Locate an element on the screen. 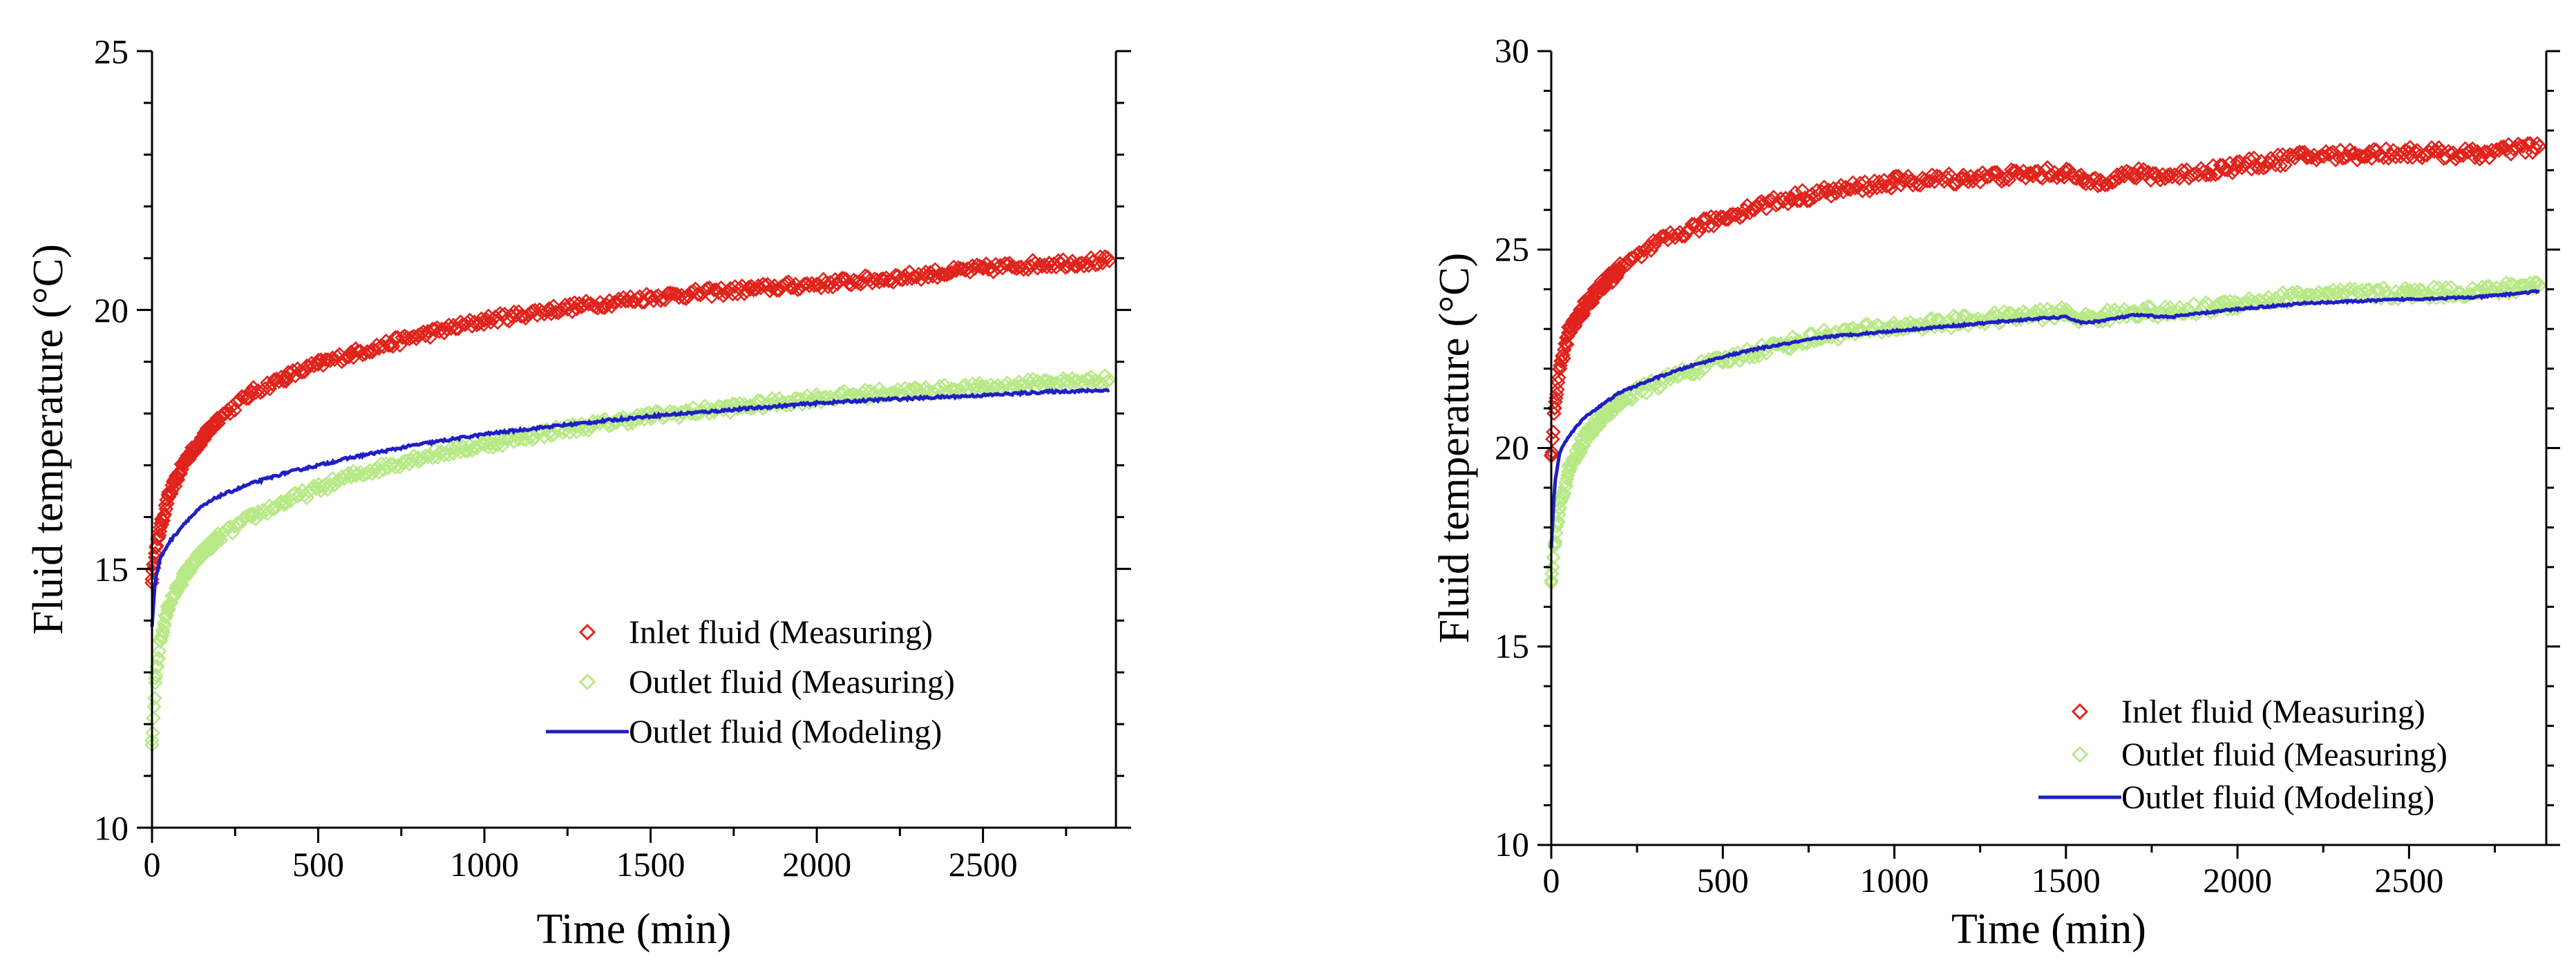 This screenshot has height=970, width=2576. y-tick-label: 10 is located at coordinates (111, 828).